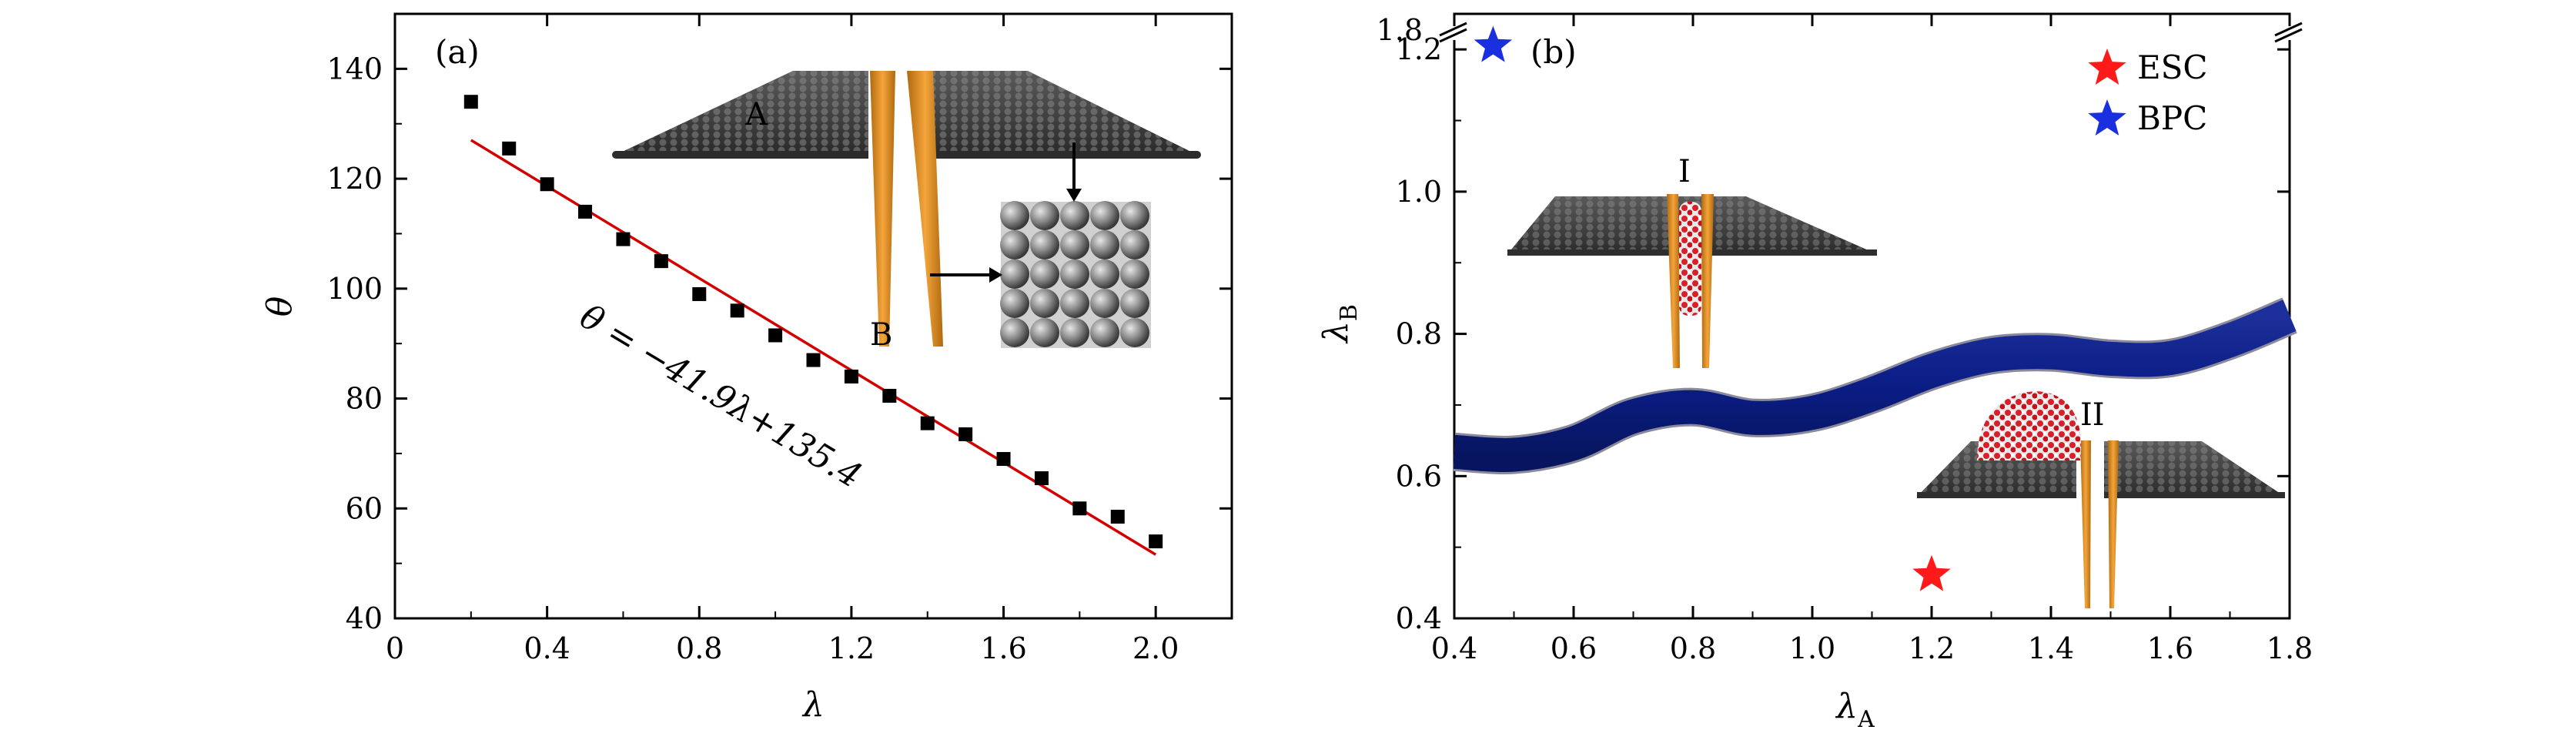 The height and width of the screenshot is (740, 2576). I want to click on panel-a-y-tick-label: 80, so click(365, 399).